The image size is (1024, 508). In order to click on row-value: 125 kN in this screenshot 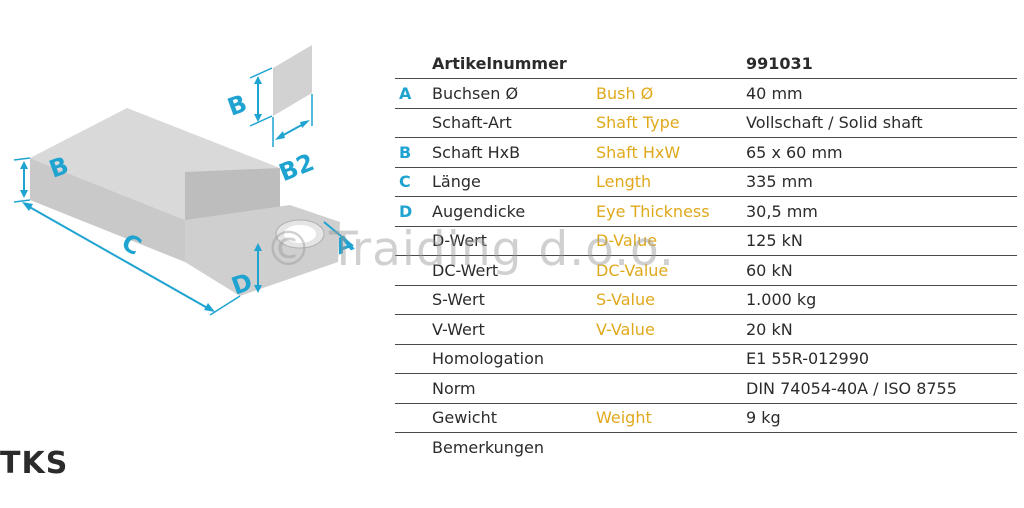, I will do `click(881, 241)`.